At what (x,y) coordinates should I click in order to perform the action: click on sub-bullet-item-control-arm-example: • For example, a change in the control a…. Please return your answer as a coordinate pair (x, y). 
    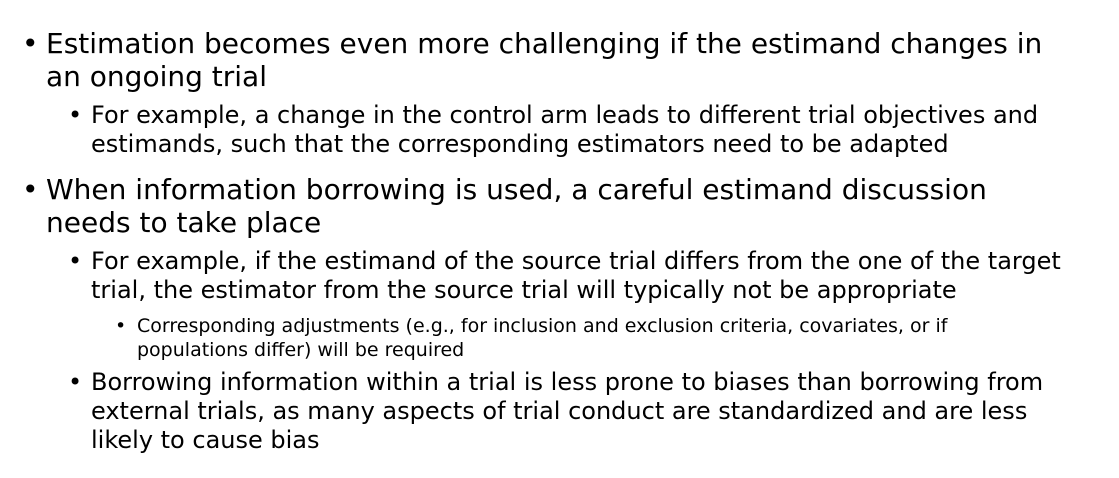
    Looking at the image, I should click on (553, 130).